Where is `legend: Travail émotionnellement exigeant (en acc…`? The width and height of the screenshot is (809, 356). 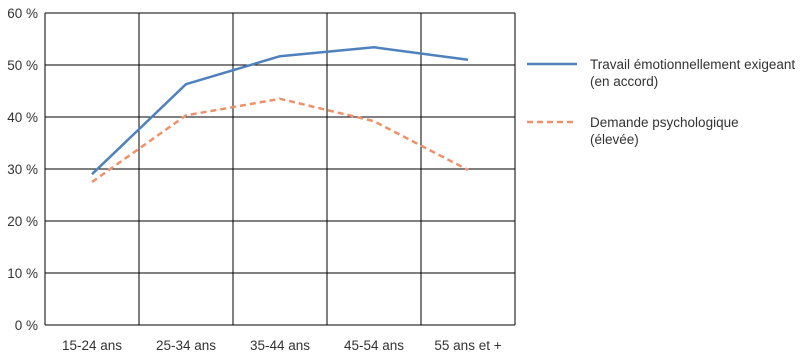
legend: Travail émotionnellement exigeant (en acc… is located at coordinates (661, 102).